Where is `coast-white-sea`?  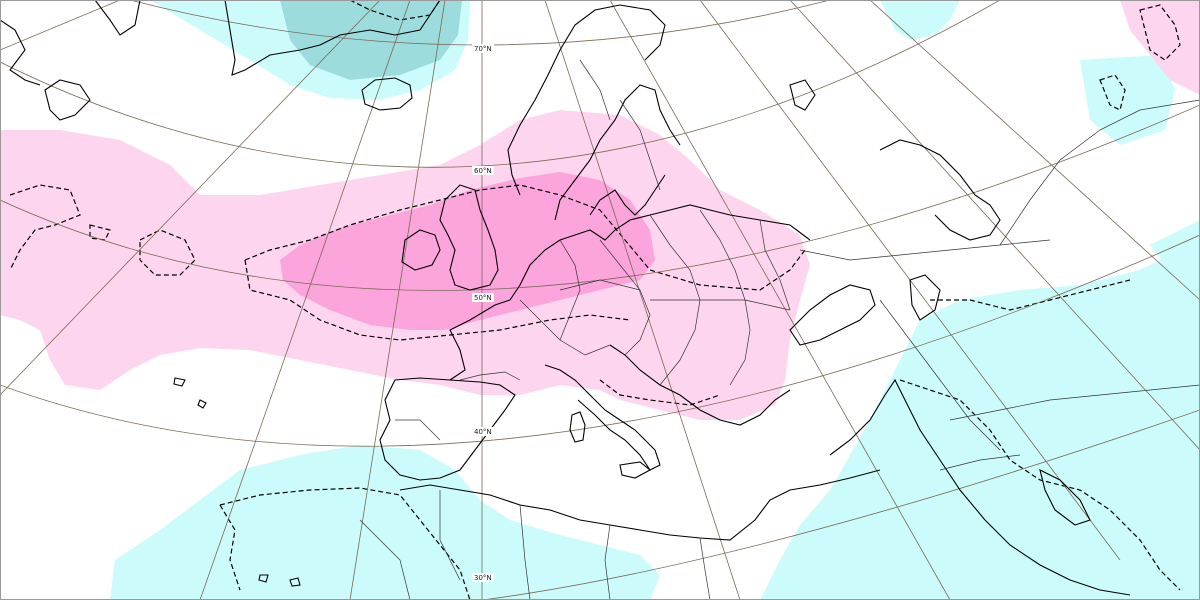
coast-white-sea is located at coordinates (802, 95).